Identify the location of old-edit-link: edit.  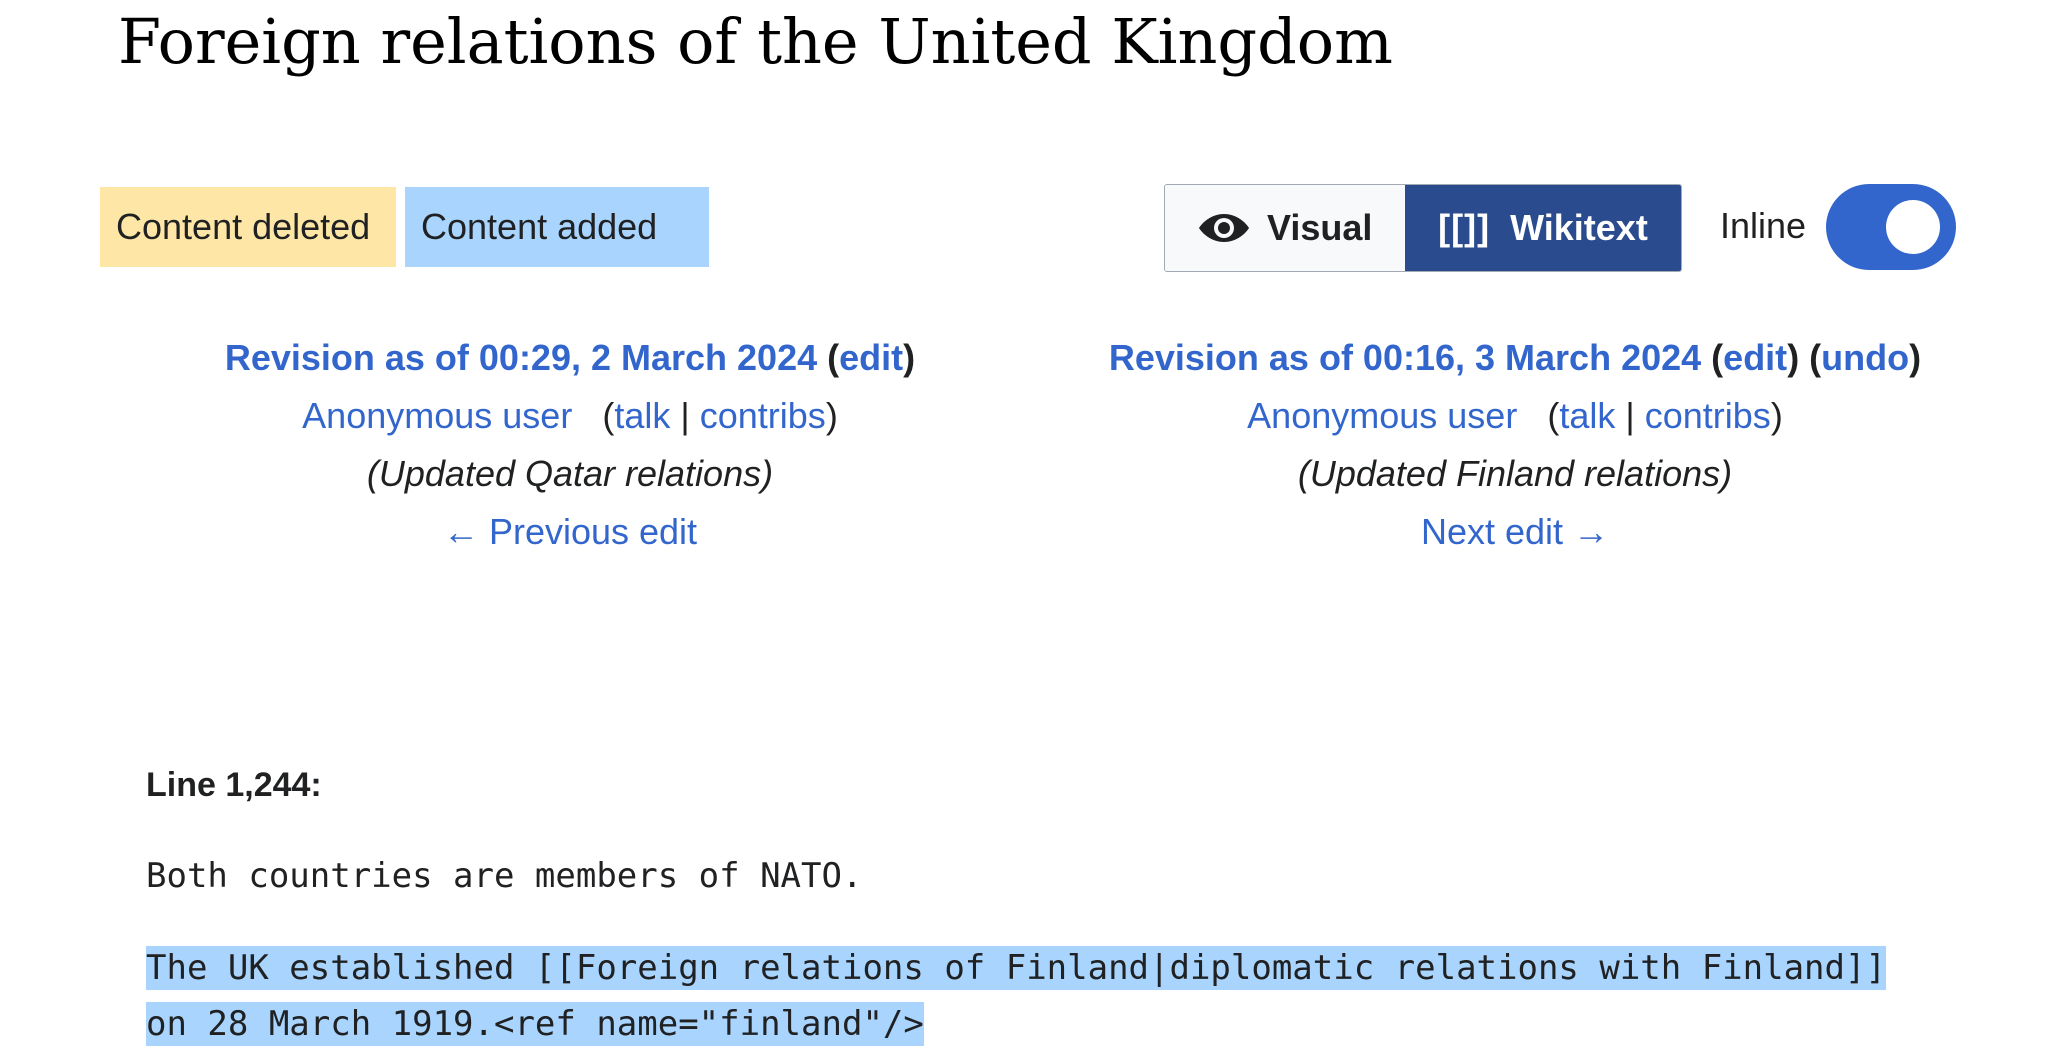
(871, 357).